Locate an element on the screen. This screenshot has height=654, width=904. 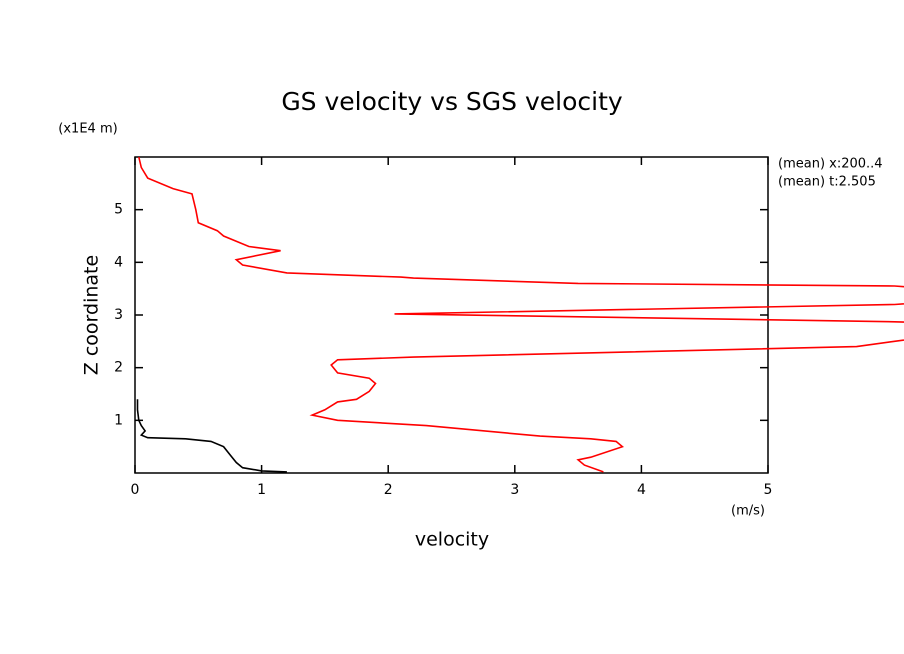
annotation: (mean) x:200..4 is located at coordinates (830, 164).